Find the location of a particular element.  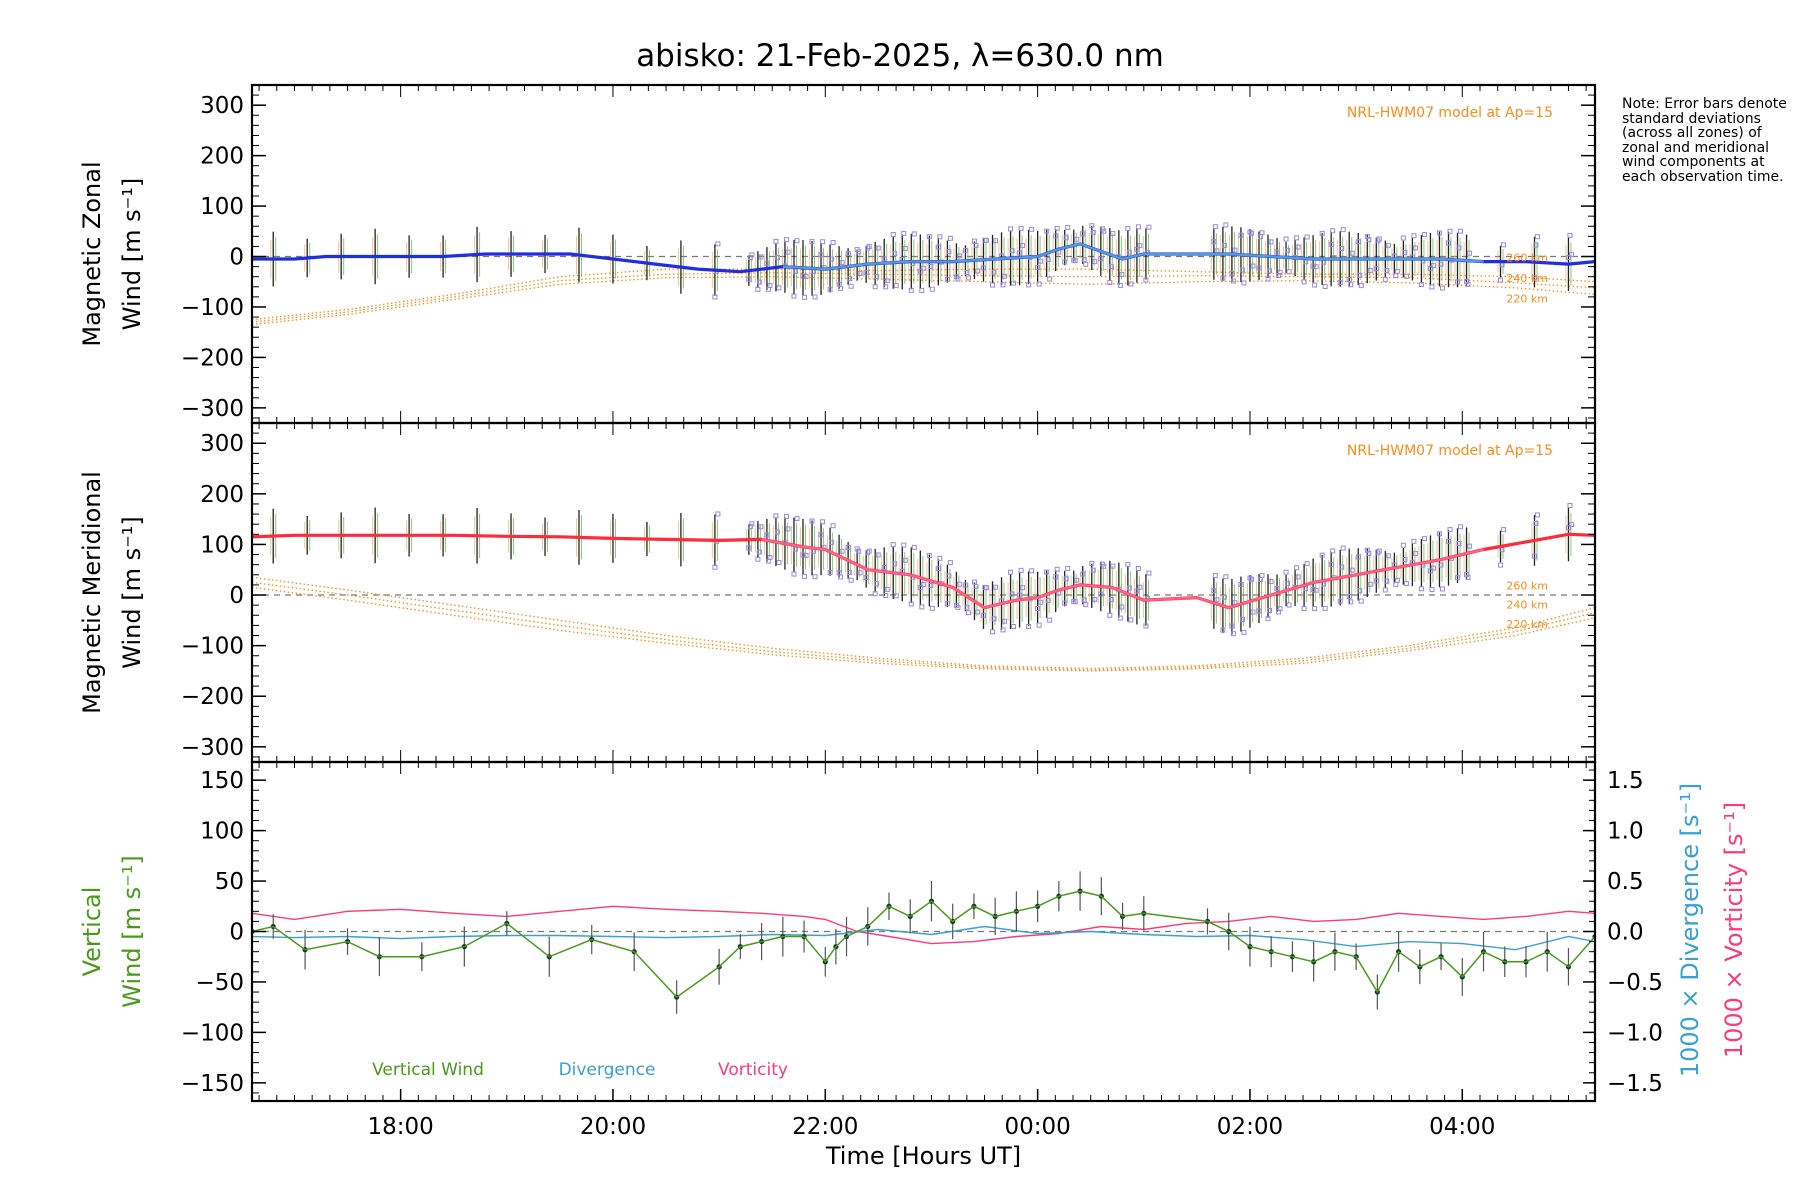

x-tick-label: 00:00 is located at coordinates (1037, 1127).